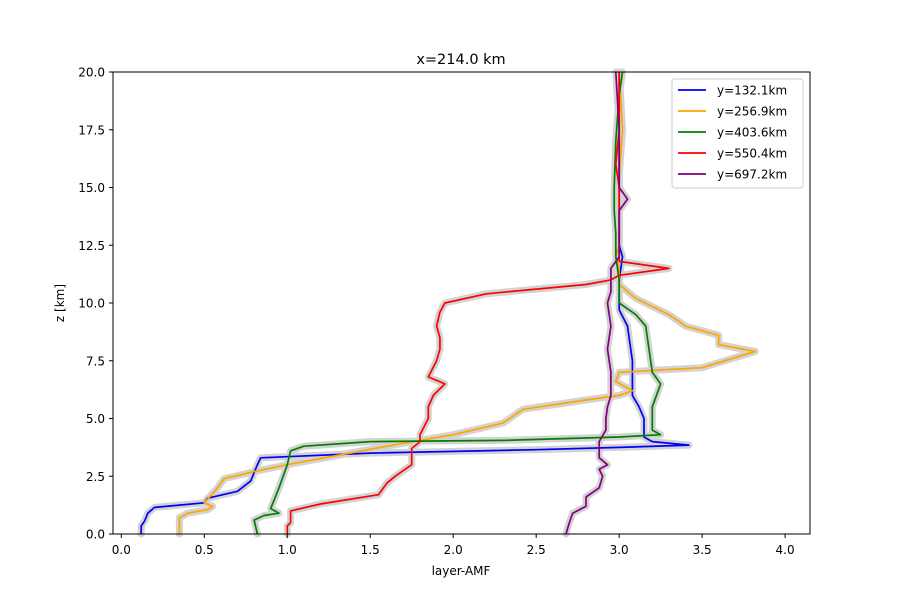 This screenshot has width=900, height=600. Describe the element at coordinates (752, 175) in the screenshot. I see `legend-entry-5: y=697.2km` at that location.